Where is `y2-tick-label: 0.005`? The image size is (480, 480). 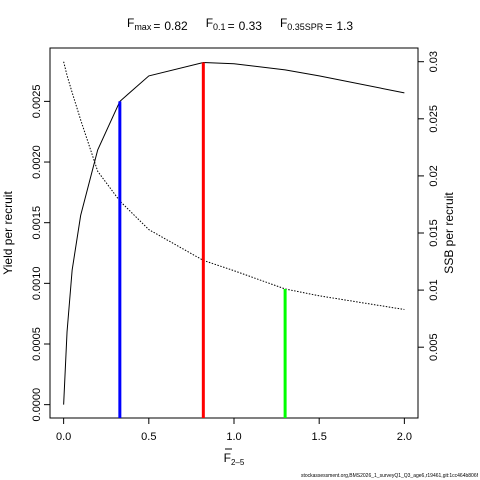
y2-tick-label: 0.005 is located at coordinates (434, 347).